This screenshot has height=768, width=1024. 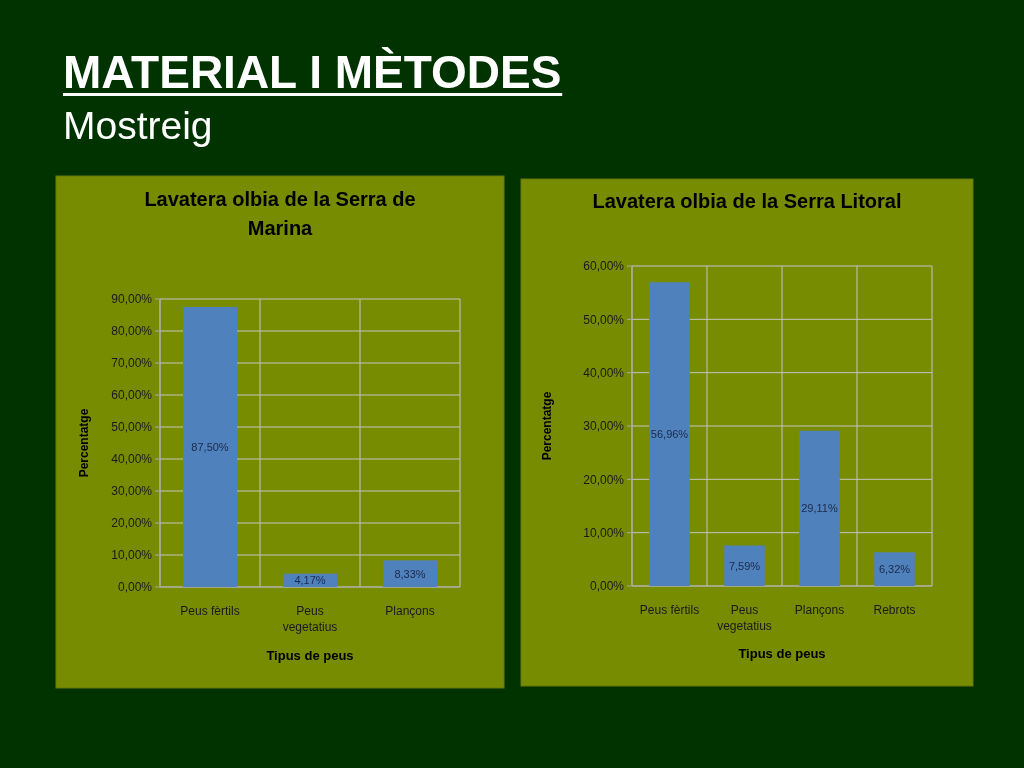 I want to click on data-label: 4,17%, so click(x=310, y=580).